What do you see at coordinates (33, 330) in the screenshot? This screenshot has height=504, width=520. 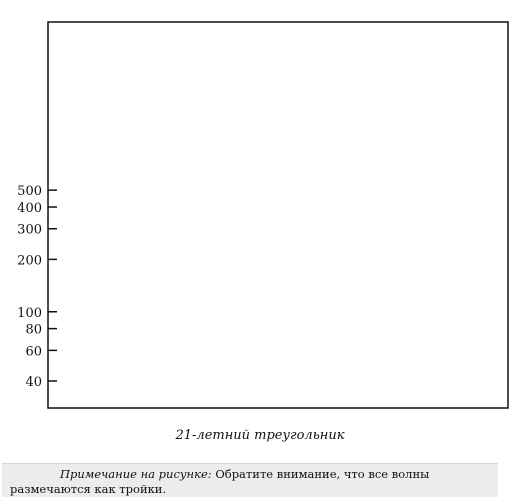 I see `y-tick-label: 80` at bounding box center [33, 330].